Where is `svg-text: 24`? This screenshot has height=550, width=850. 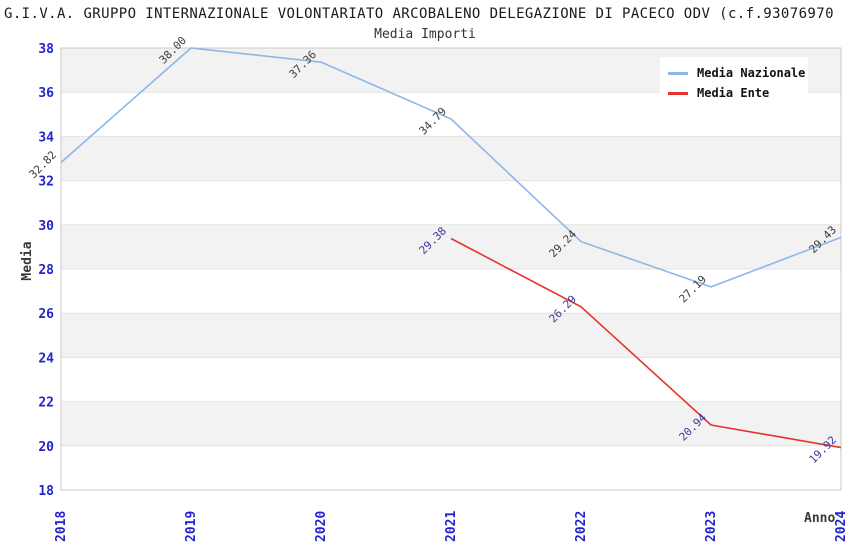 svg-text: 24 is located at coordinates (46, 358).